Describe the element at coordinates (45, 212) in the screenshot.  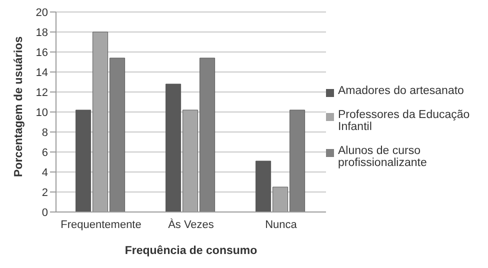
I see `y-tick-label: 0` at that location.